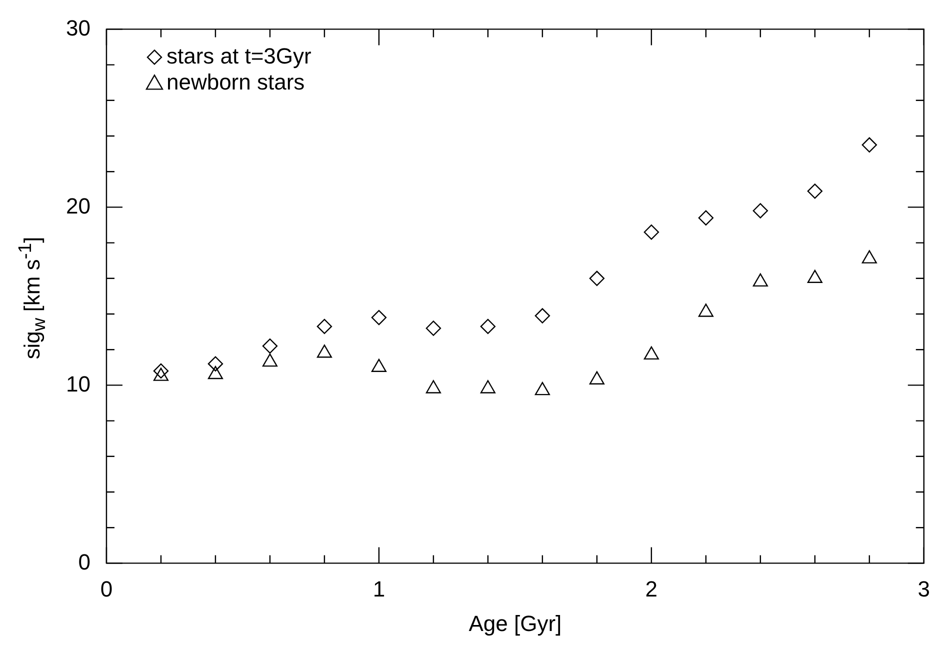 This screenshot has height=650, width=944. What do you see at coordinates (78, 27) in the screenshot?
I see `y-tick-label: 30` at bounding box center [78, 27].